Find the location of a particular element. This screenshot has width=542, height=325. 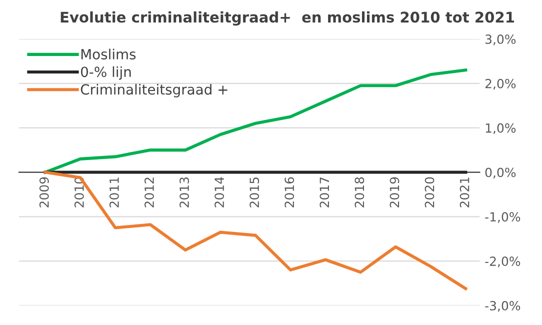

y-tick-label: 1,0% is located at coordinates (501, 128).